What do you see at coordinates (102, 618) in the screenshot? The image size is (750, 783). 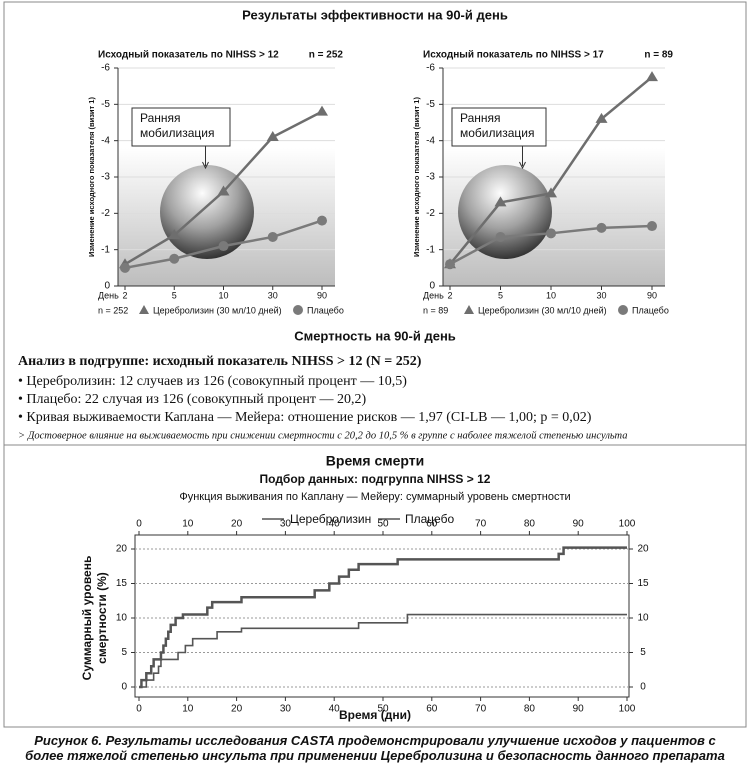 I see `y-label: смертности (%)` at bounding box center [102, 618].